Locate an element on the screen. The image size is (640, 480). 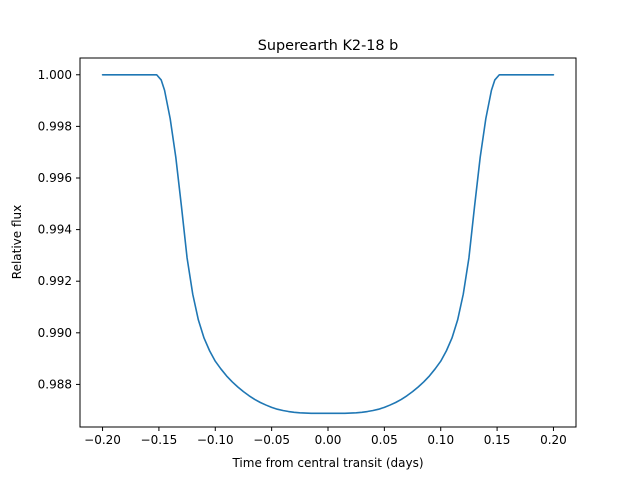
x-axis-label: Time from central transit (days) is located at coordinates (327, 463).